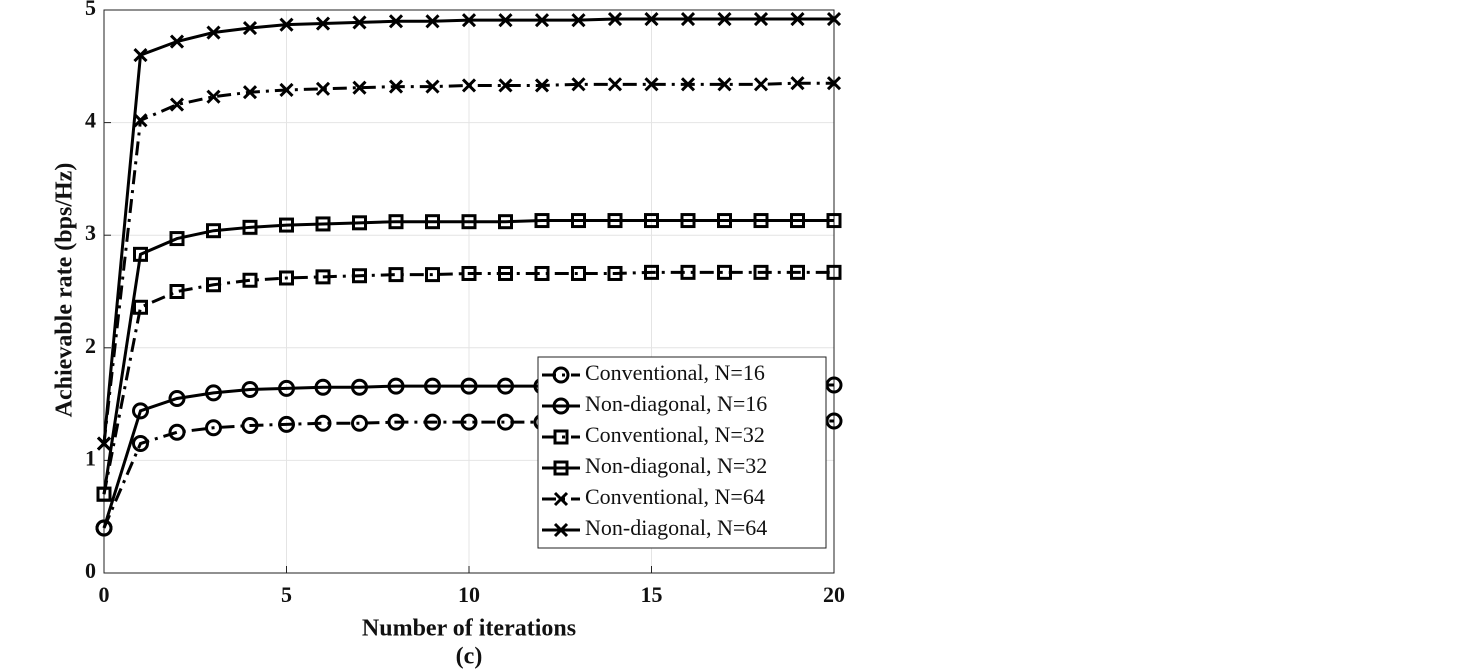 The height and width of the screenshot is (671, 1478). What do you see at coordinates (90, 570) in the screenshot?
I see `y-tick-label: 0` at bounding box center [90, 570].